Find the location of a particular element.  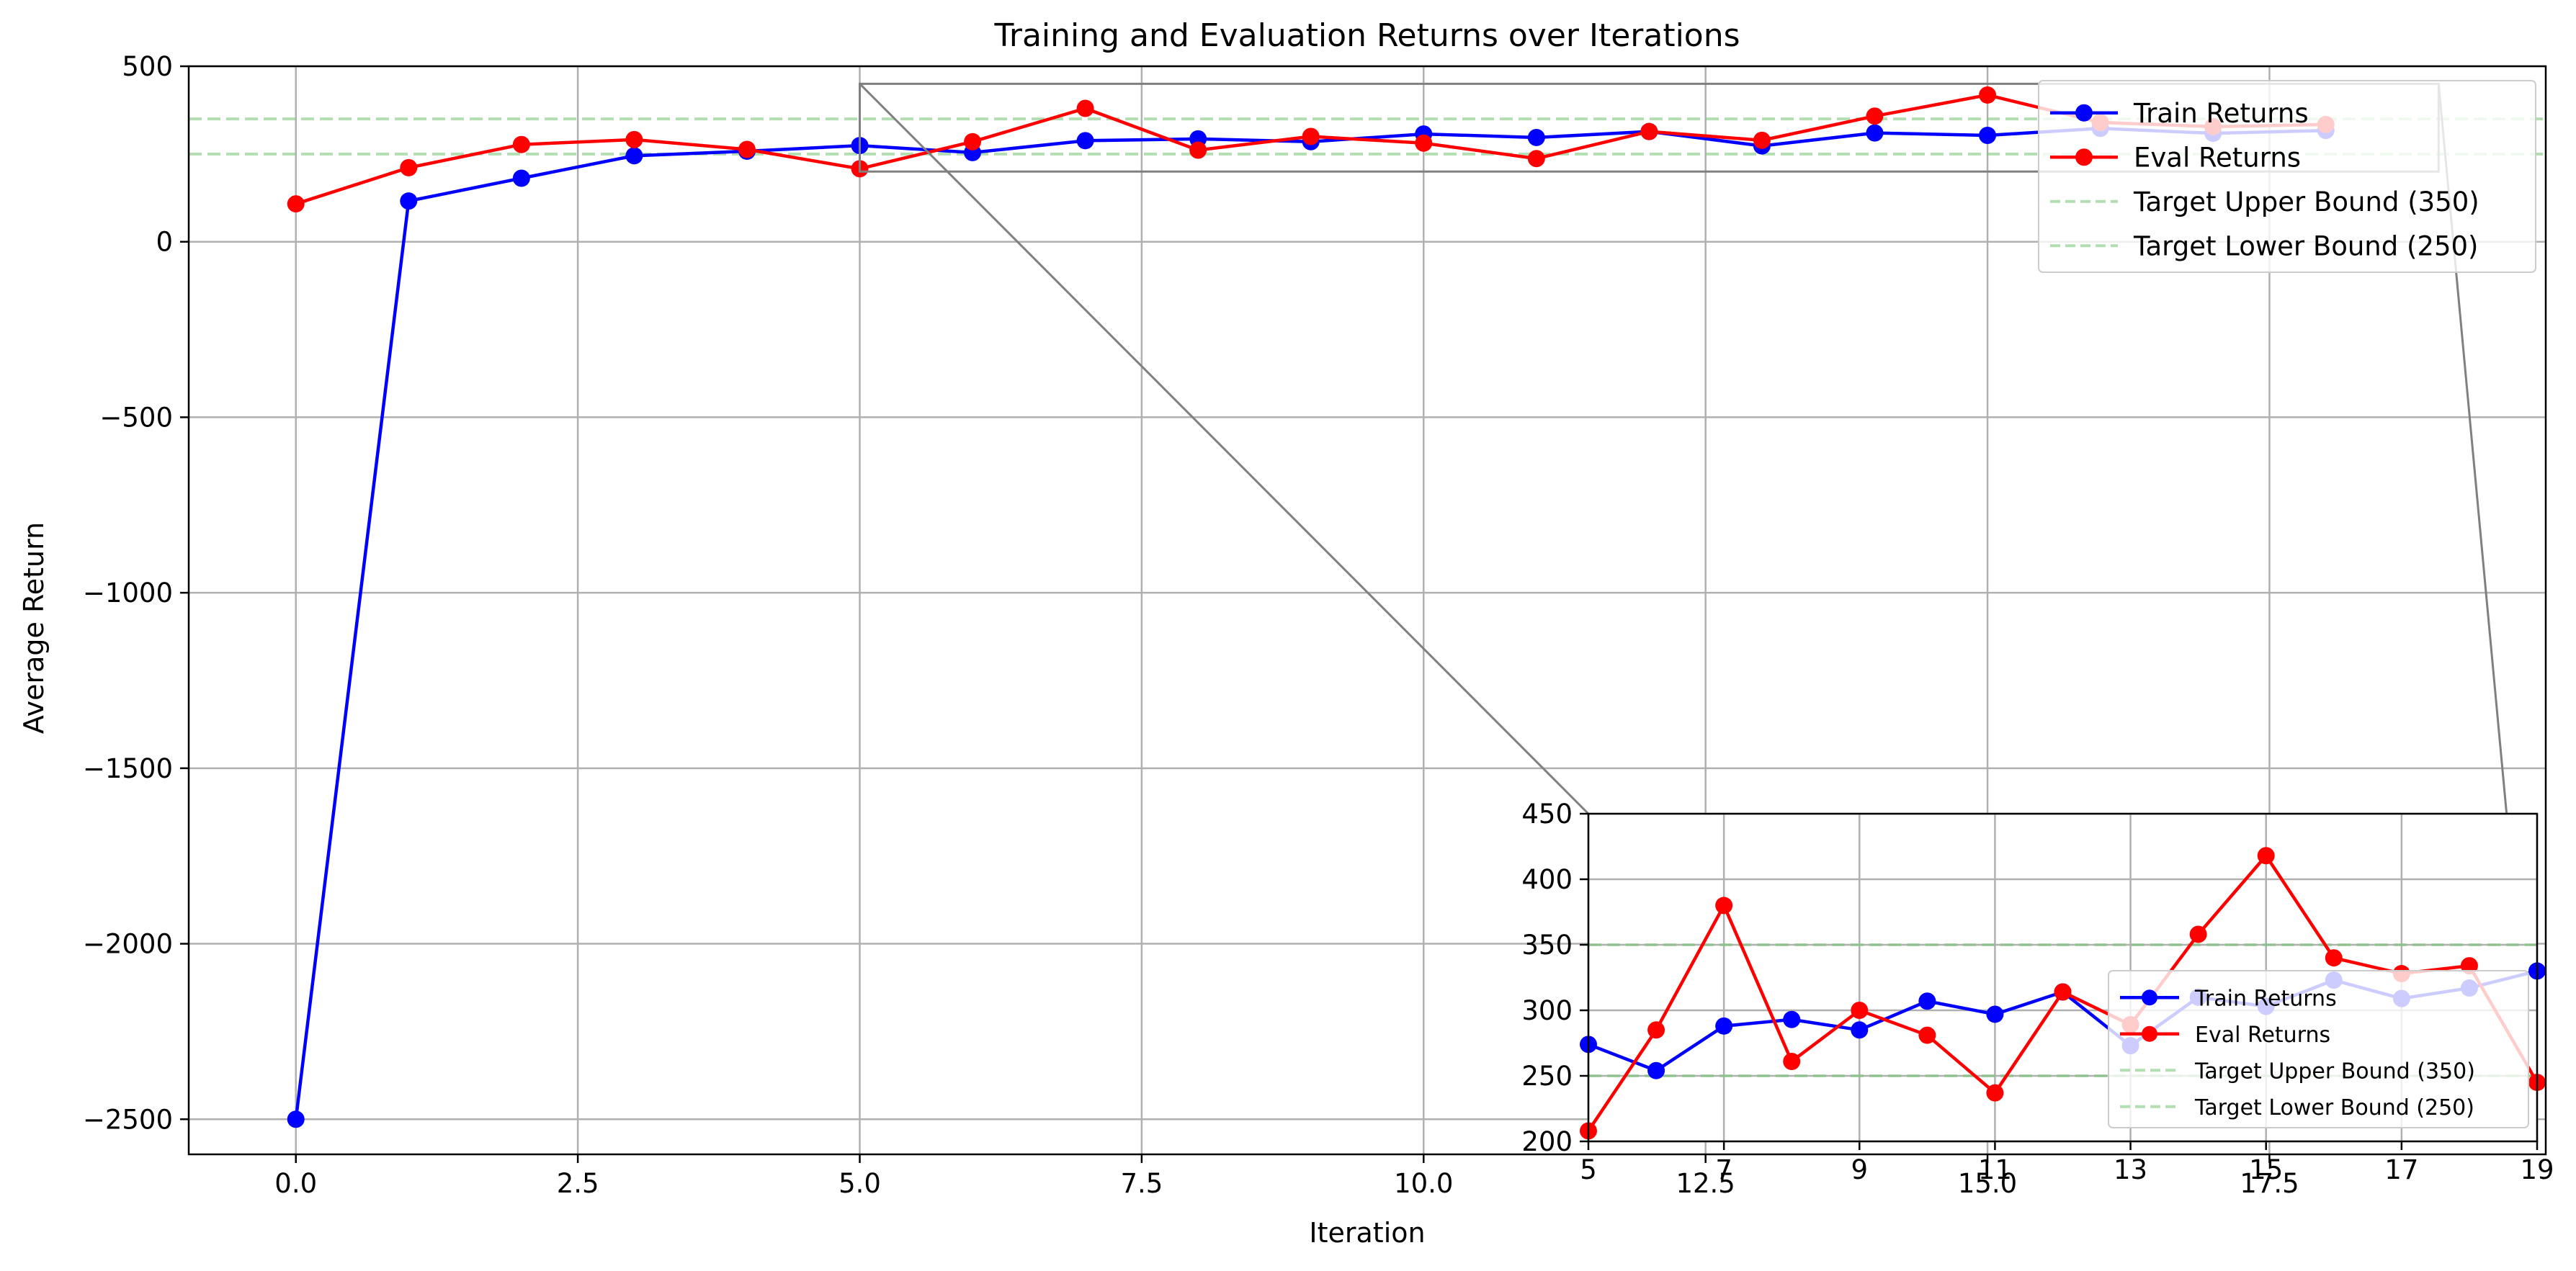

y-tick-label: 0 is located at coordinates (164, 242).